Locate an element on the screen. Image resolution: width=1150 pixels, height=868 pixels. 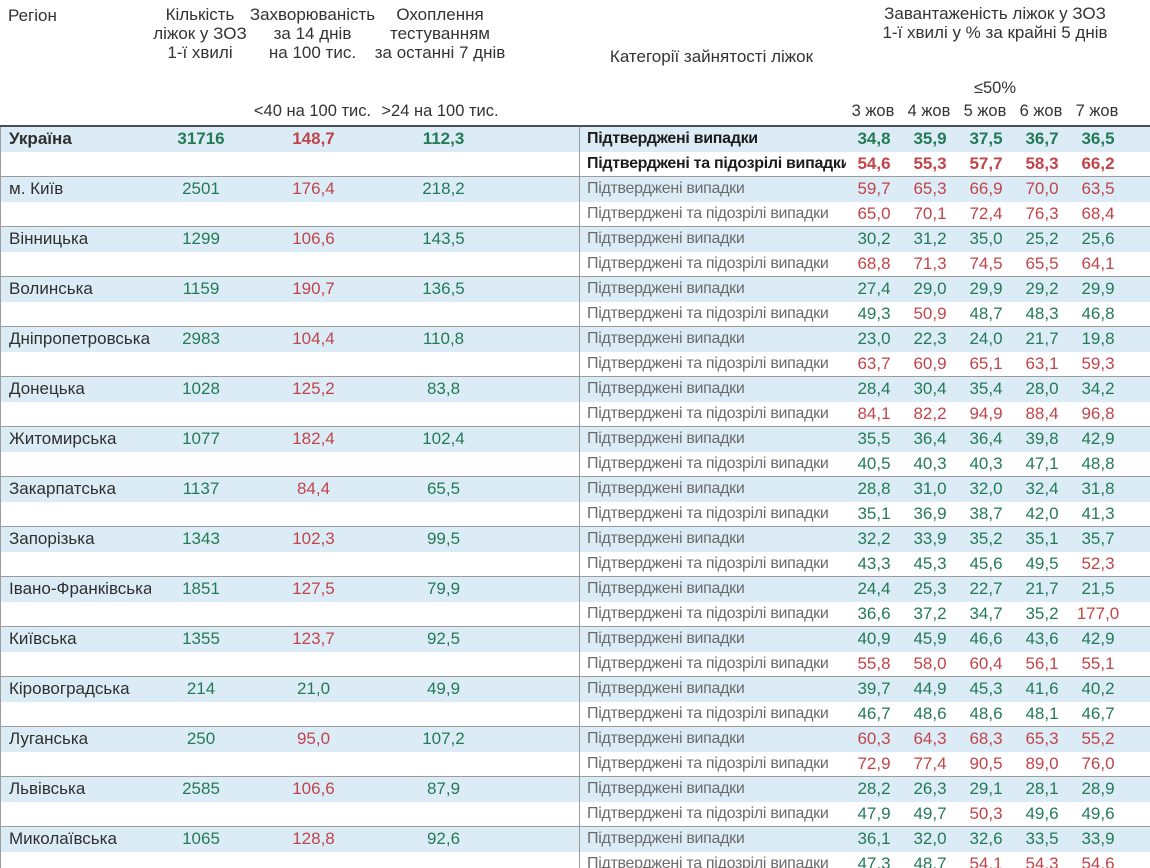
load-value: 36,4 is located at coordinates (986, 438).